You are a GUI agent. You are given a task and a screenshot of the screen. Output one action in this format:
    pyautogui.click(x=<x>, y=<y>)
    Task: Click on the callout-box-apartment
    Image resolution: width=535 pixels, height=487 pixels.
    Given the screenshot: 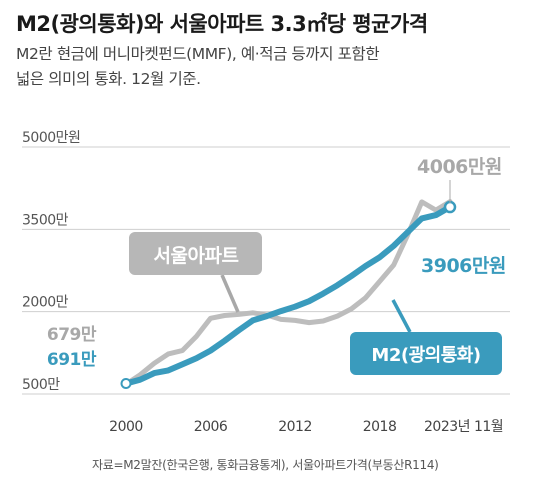 What is the action you would take?
    pyautogui.click(x=195, y=253)
    